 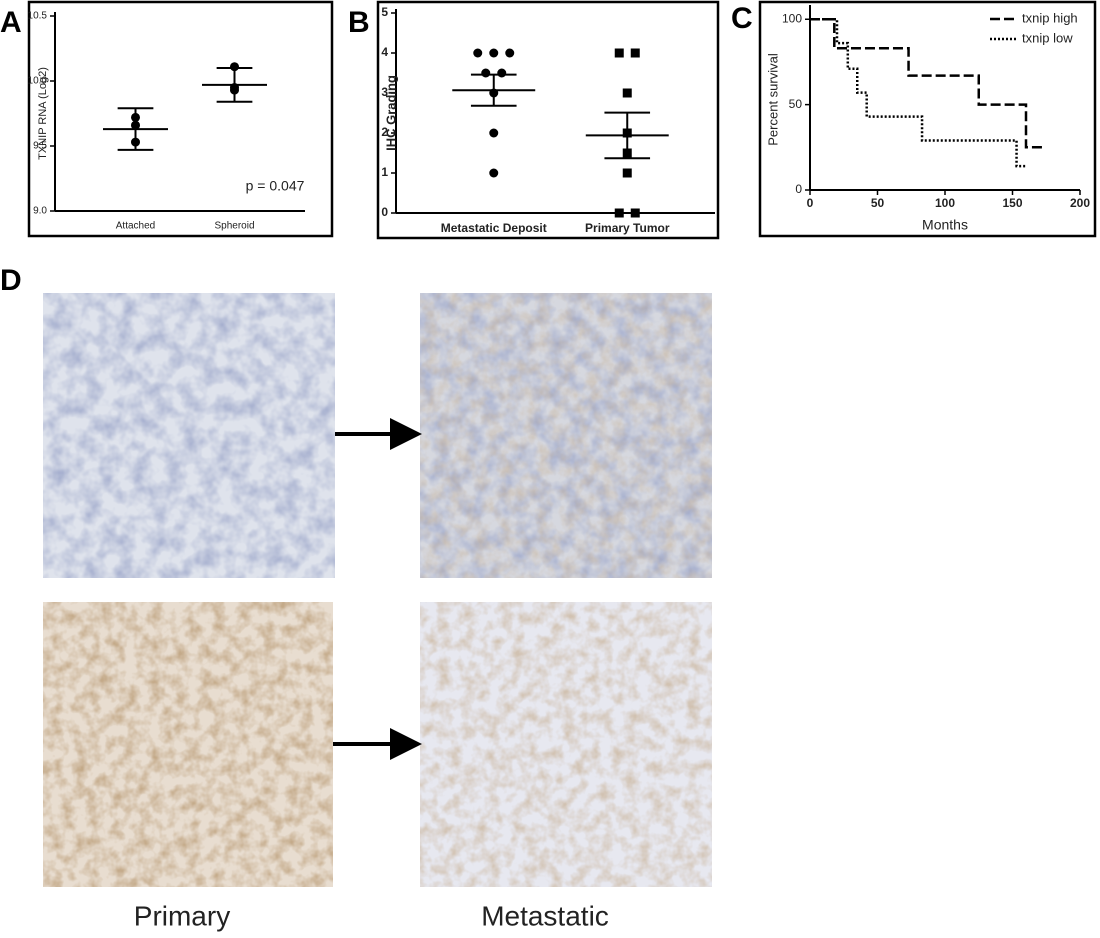 I want to click on panel-letter: D, so click(x=11, y=280).